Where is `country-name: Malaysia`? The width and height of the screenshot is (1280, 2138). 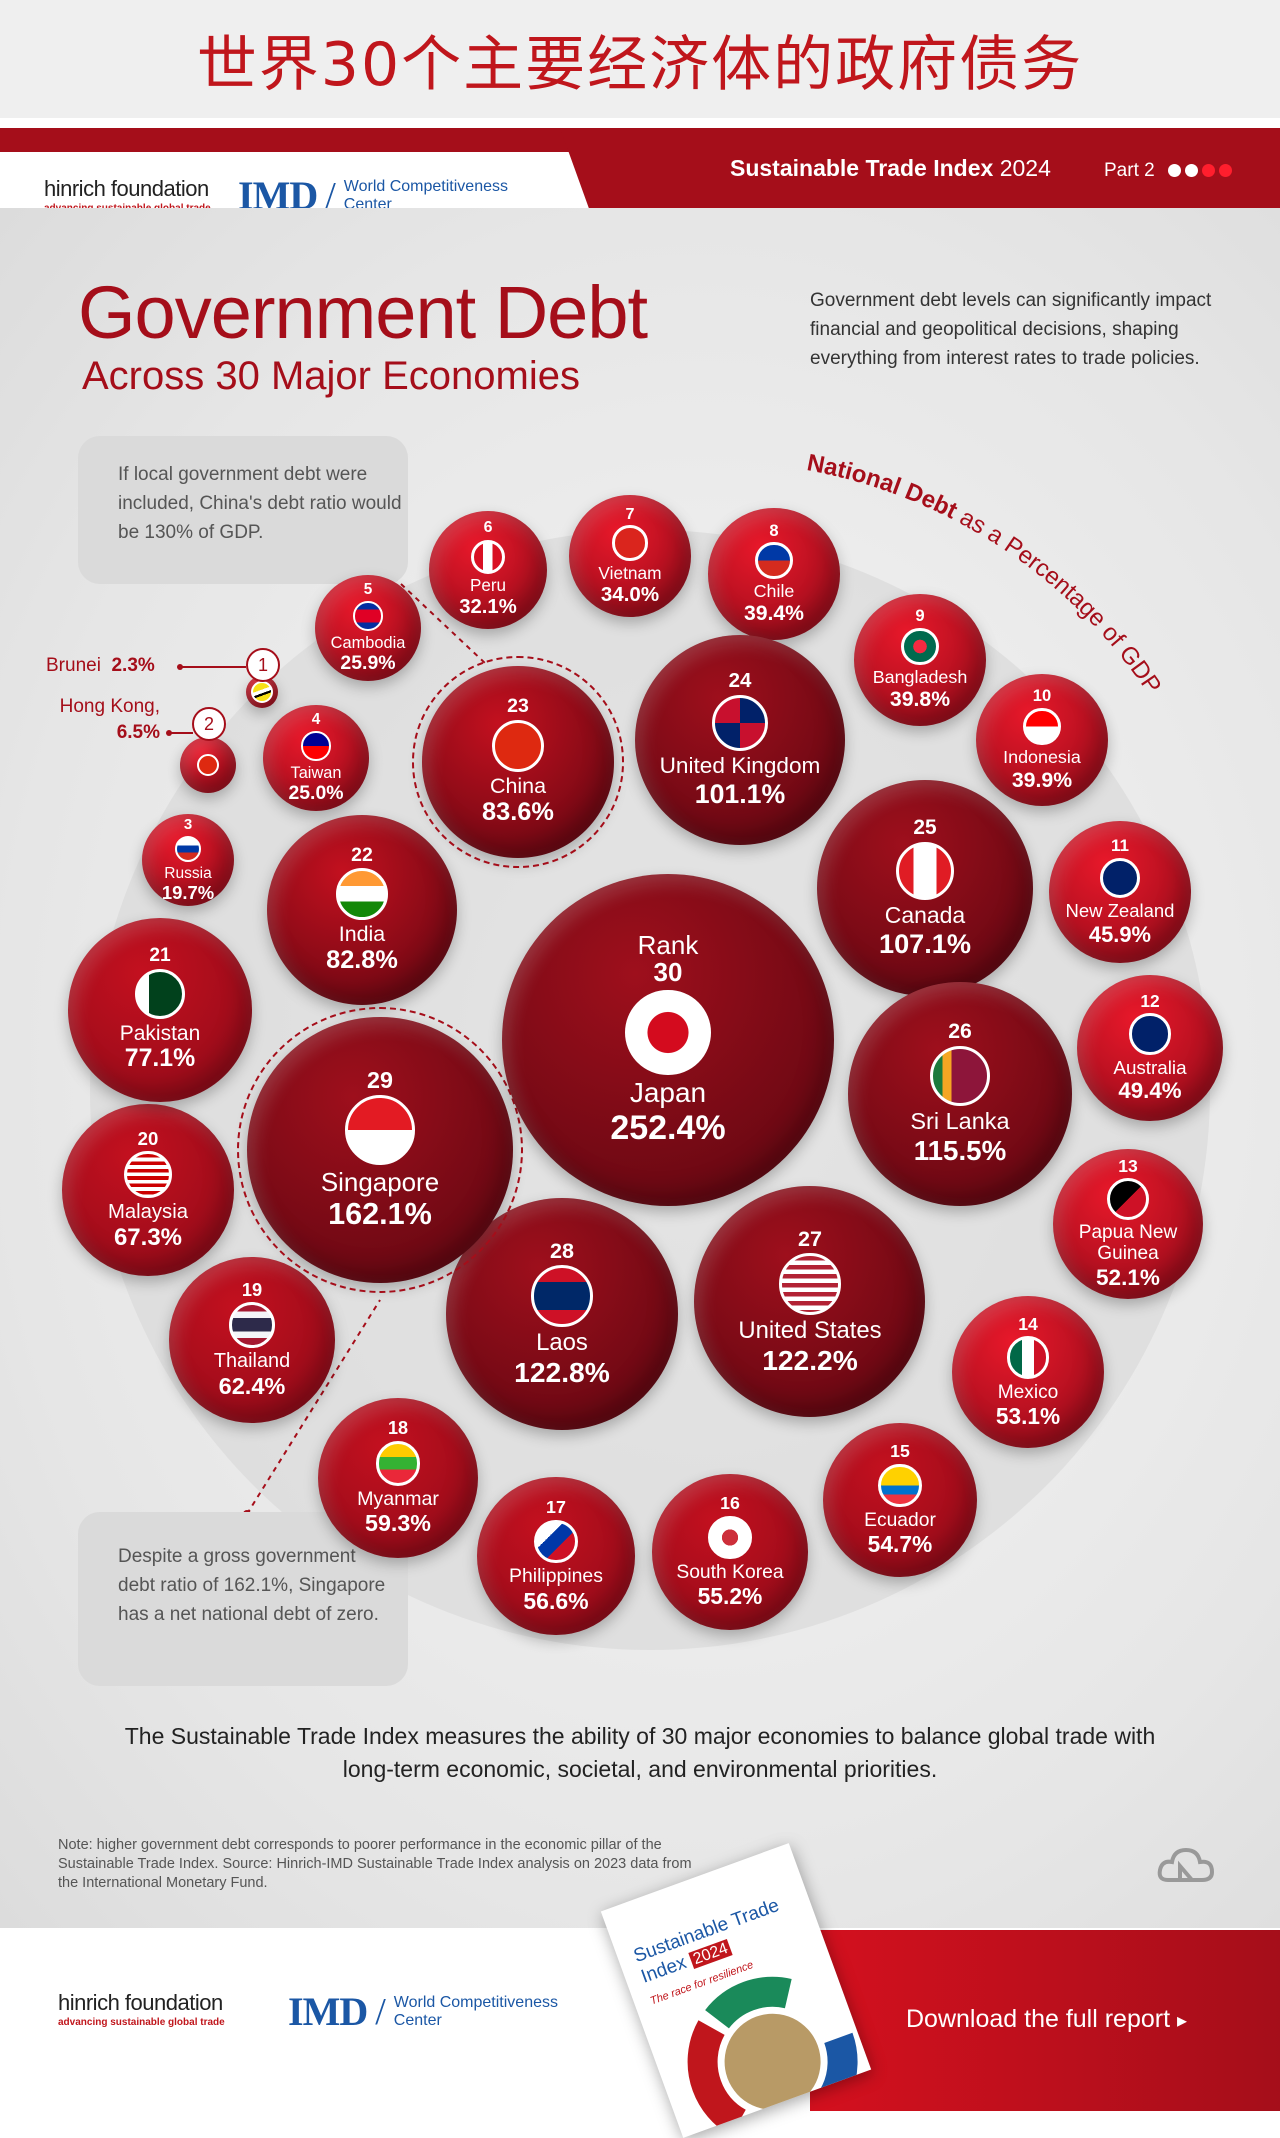 country-name: Malaysia is located at coordinates (148, 1212).